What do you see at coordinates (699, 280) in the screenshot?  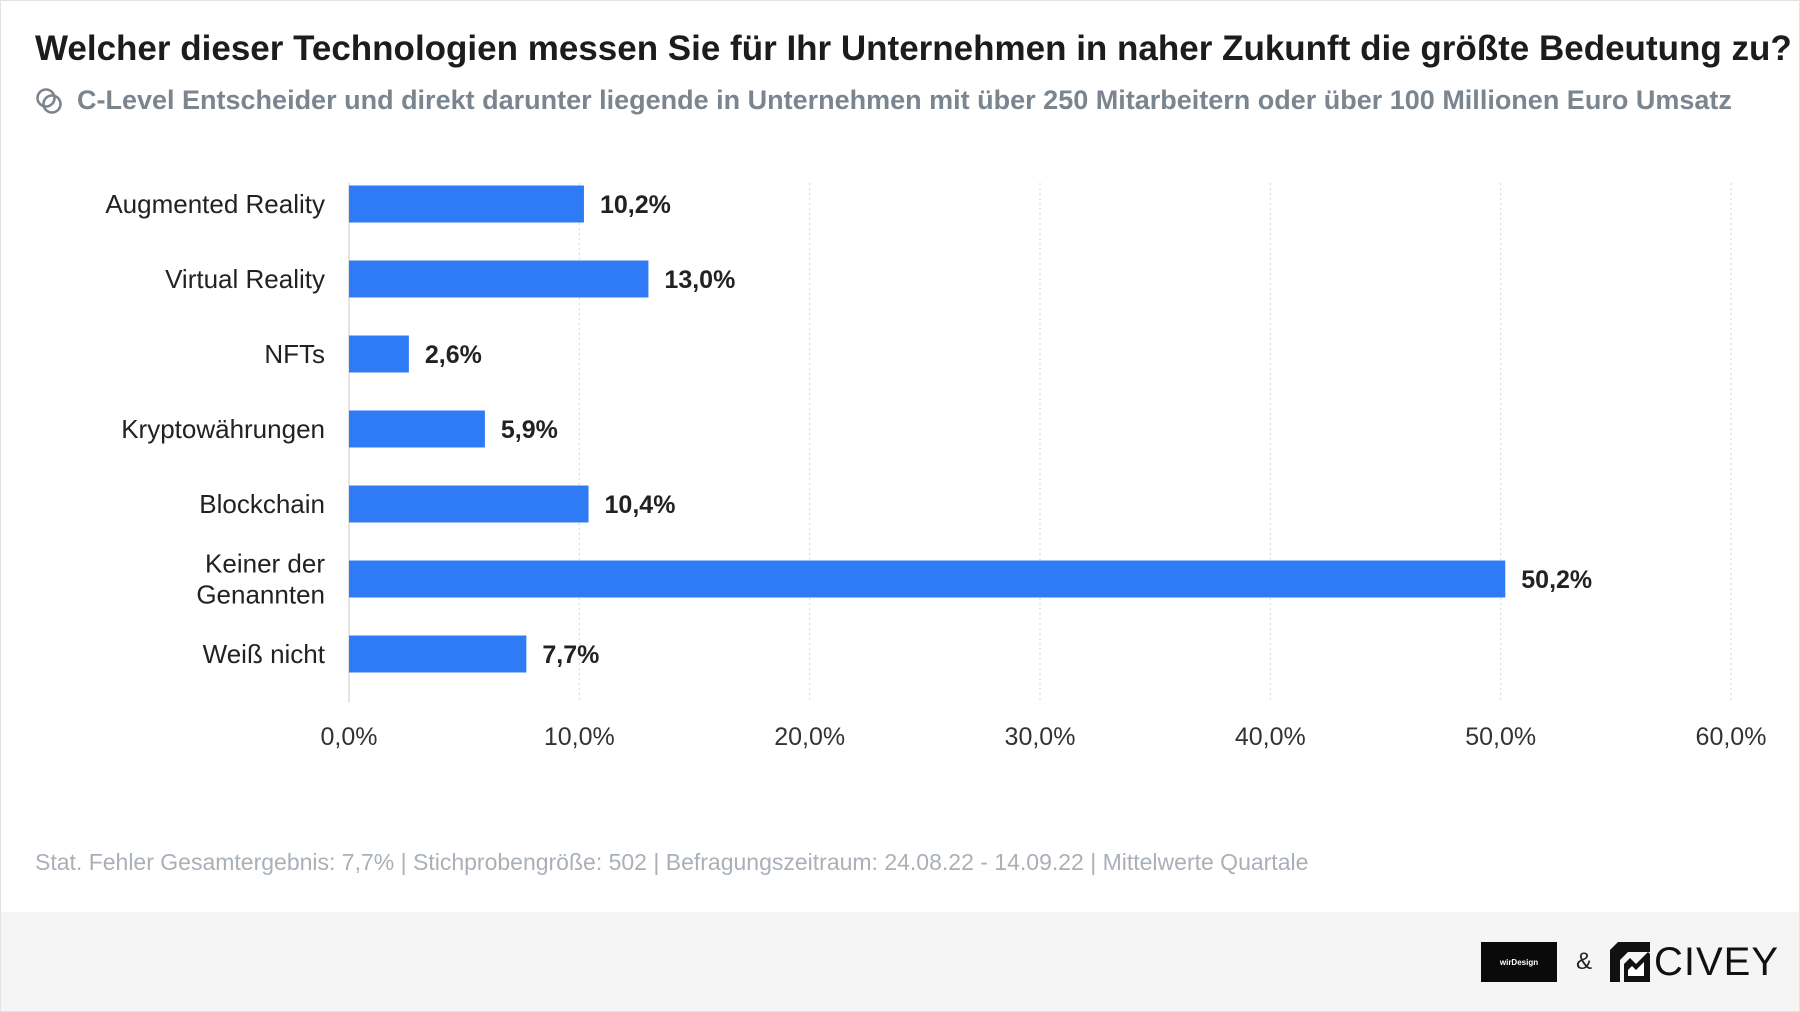 I see `value-label: 13,0%` at bounding box center [699, 280].